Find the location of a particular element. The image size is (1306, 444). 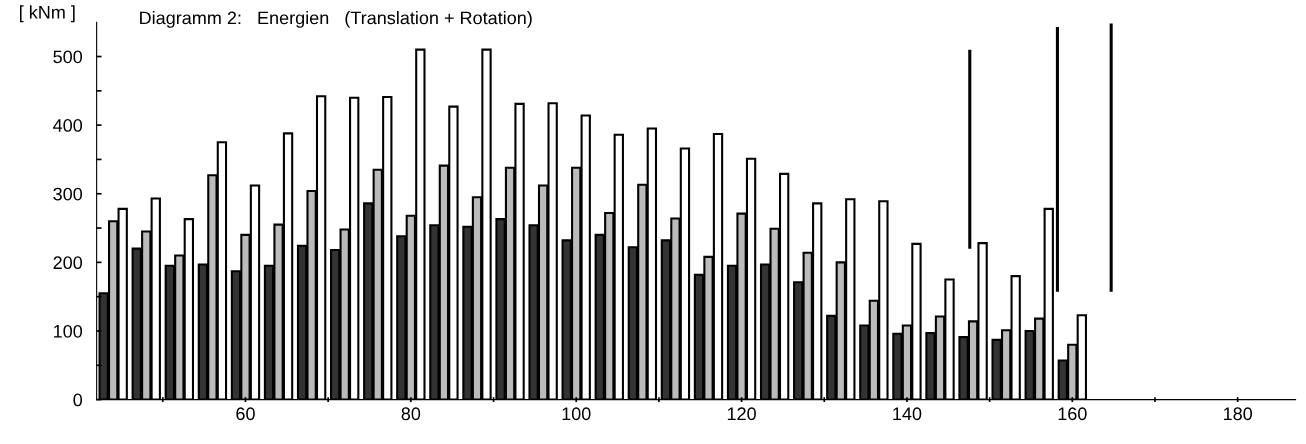

y-tick-label: 400 is located at coordinates (68, 125).